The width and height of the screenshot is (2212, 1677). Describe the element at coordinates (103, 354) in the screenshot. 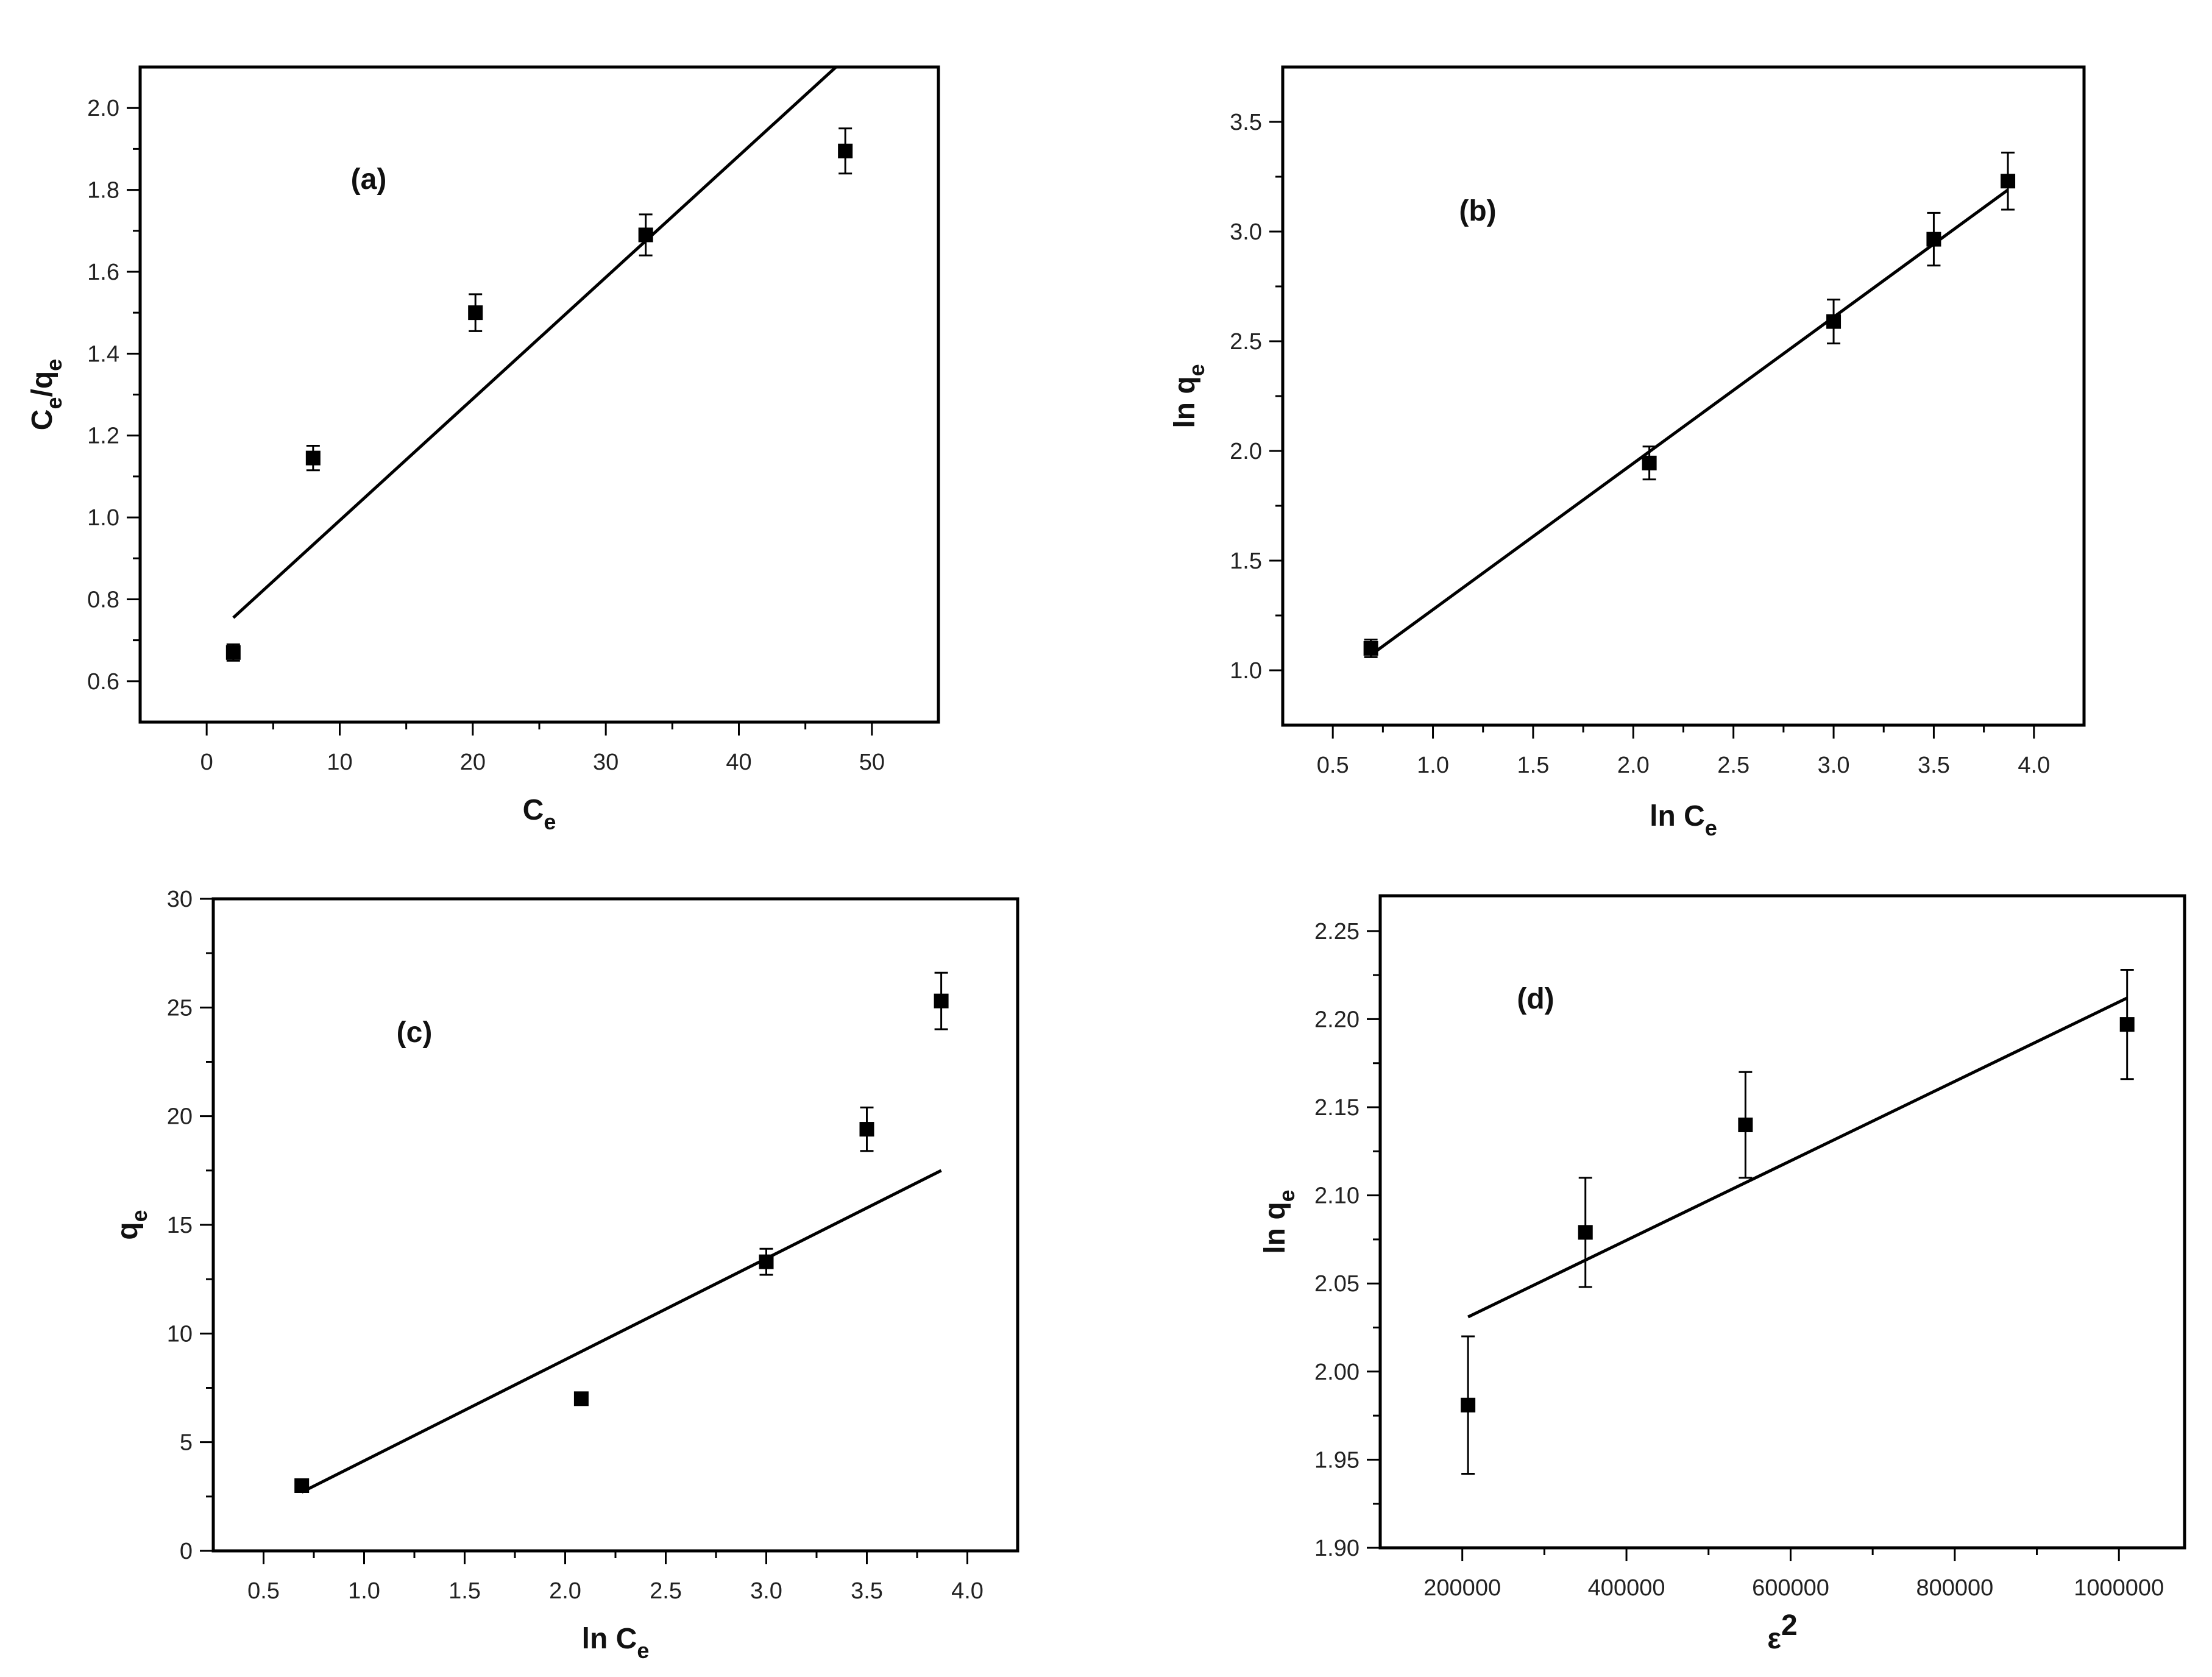

I see `y-tick-label: 1.4` at that location.